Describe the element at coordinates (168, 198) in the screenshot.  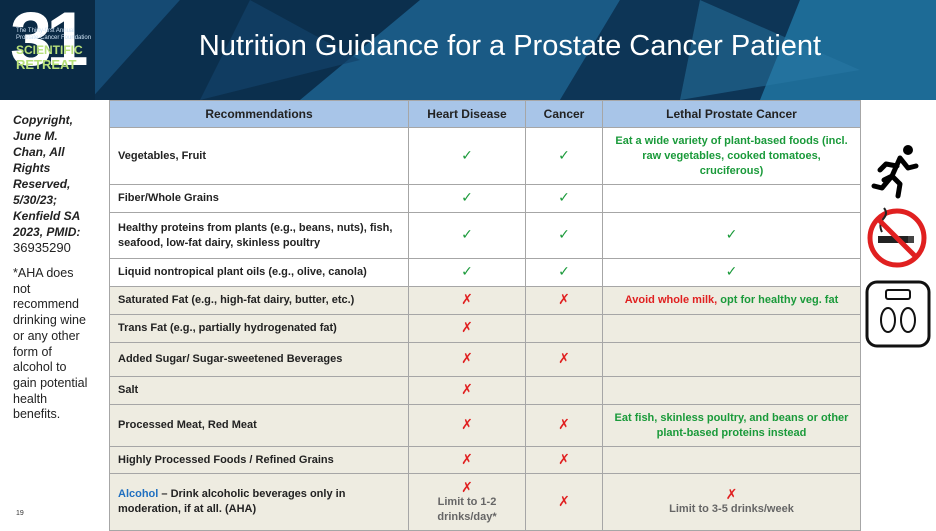
I see `cell-text: Fiber/Whole Grains` at that location.